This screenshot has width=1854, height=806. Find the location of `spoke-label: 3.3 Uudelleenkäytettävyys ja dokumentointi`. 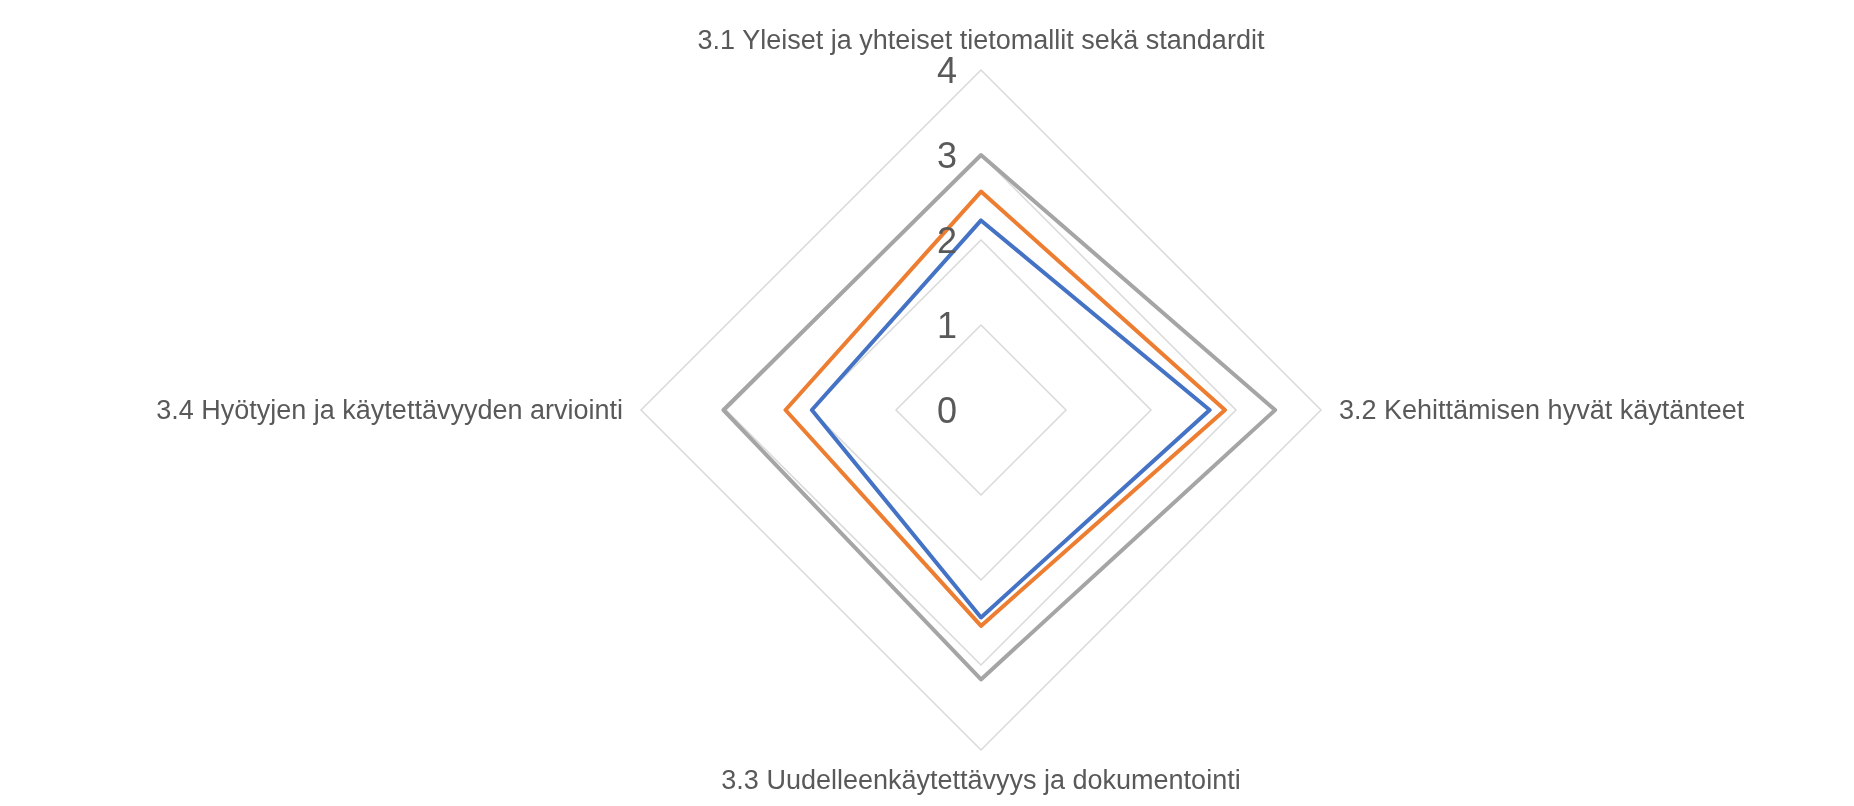

spoke-label: 3.3 Uudelleenkäytettävyys ja dokumentointi is located at coordinates (981, 780).